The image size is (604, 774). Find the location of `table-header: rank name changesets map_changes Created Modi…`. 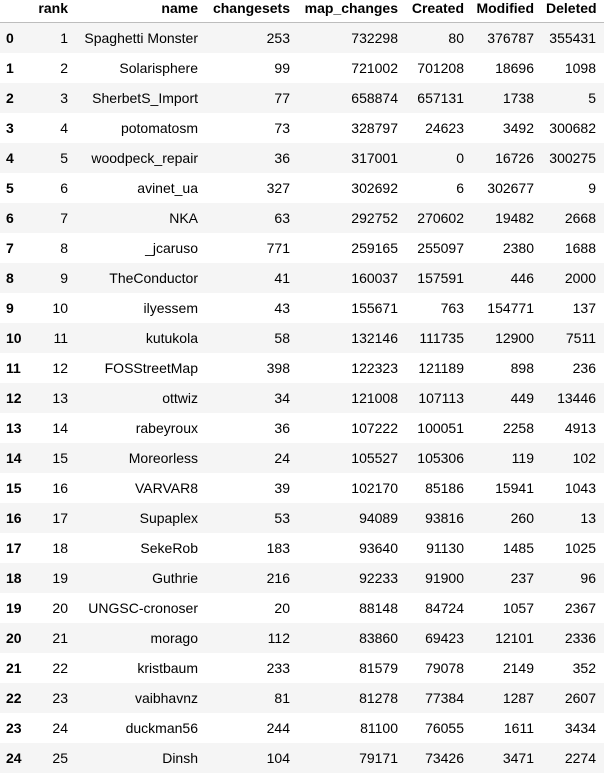

table-header: rank name changesets map_changes Created Modi… is located at coordinates (302, 11).